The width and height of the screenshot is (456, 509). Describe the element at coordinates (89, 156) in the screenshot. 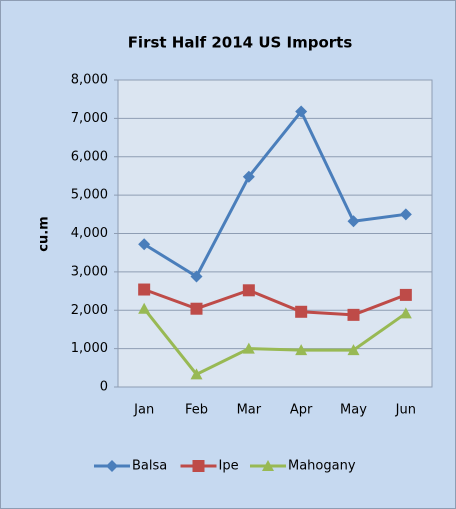

I see `y-tick-label: 6,000` at that location.